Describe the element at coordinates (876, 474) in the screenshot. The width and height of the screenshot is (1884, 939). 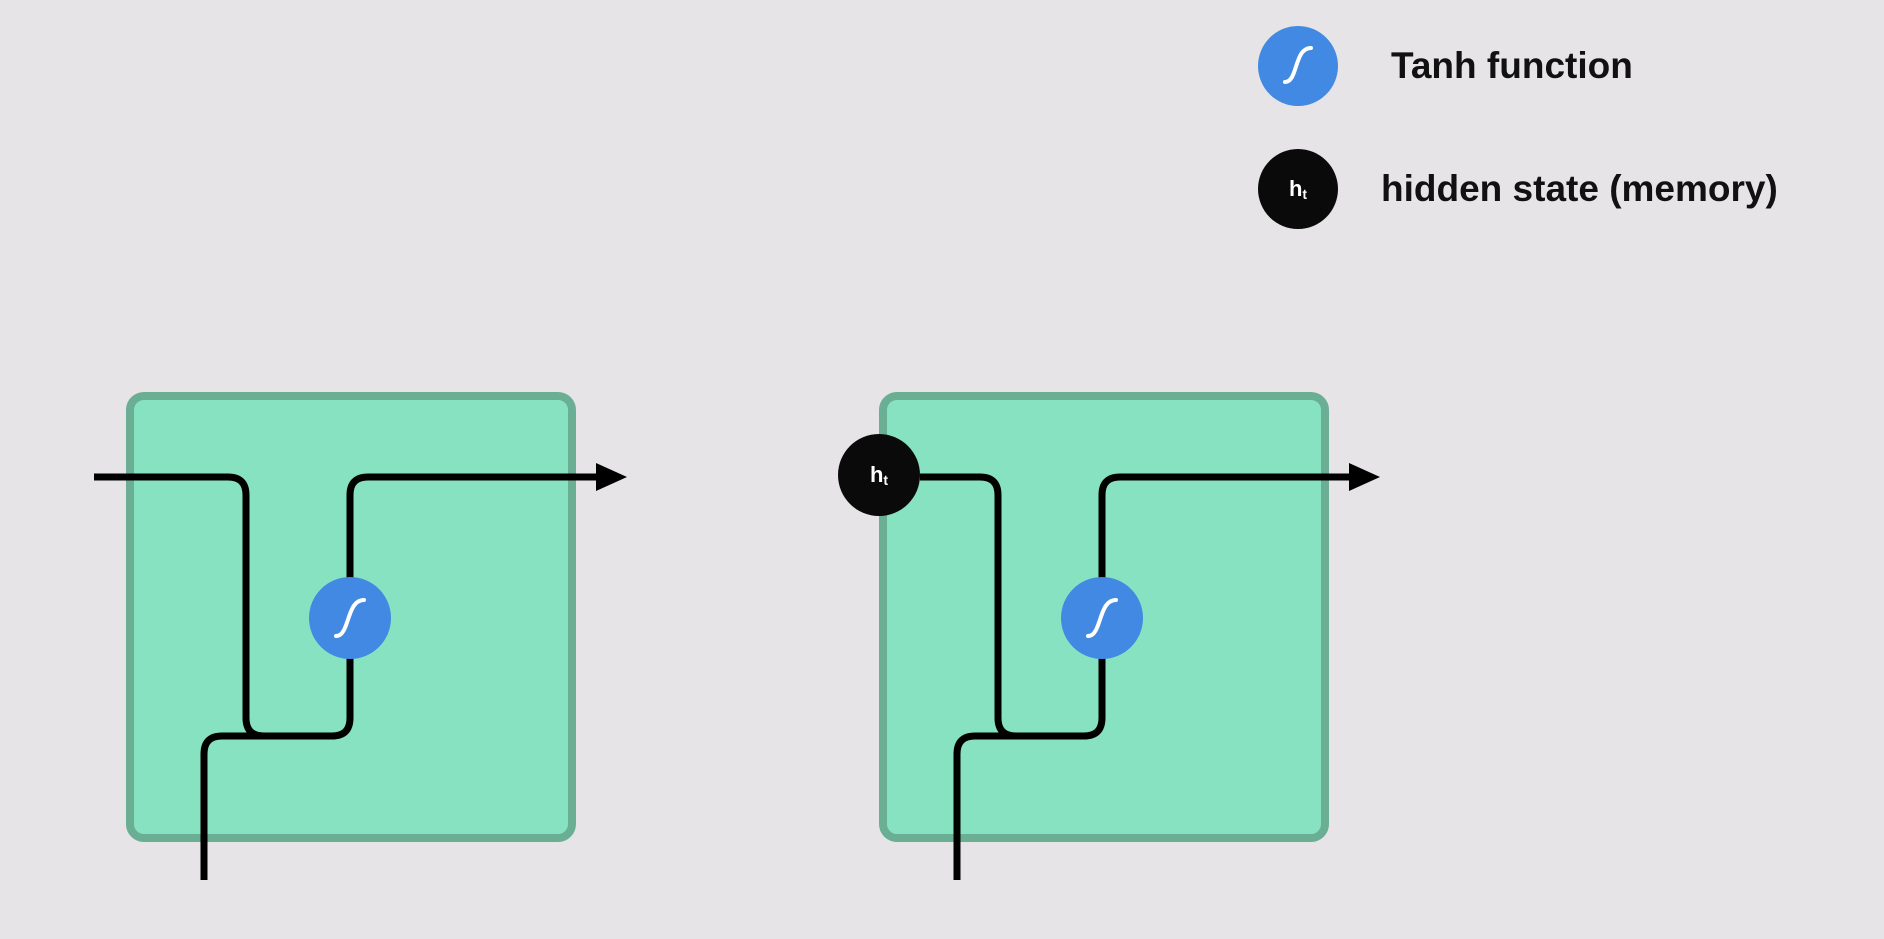
I see `ht-symbol: h` at that location.